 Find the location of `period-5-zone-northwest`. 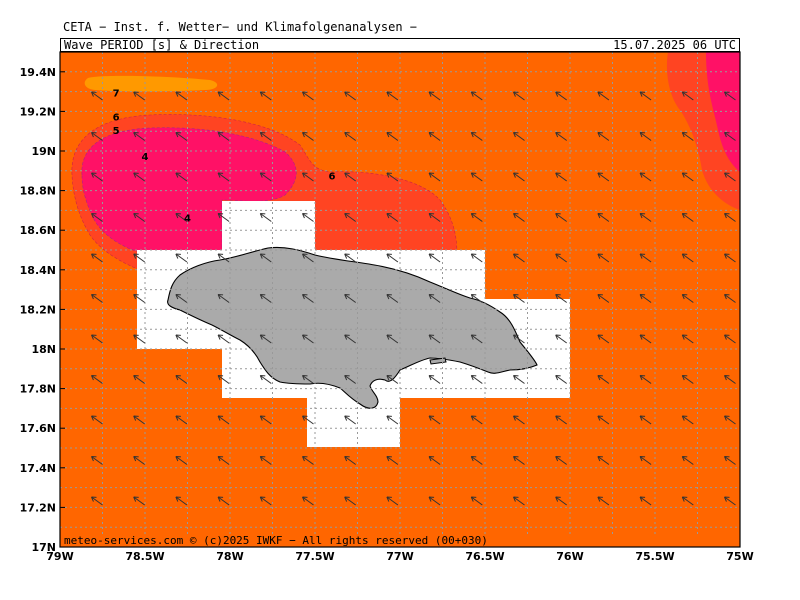

period-5-zone-northwest is located at coordinates (189, 194).